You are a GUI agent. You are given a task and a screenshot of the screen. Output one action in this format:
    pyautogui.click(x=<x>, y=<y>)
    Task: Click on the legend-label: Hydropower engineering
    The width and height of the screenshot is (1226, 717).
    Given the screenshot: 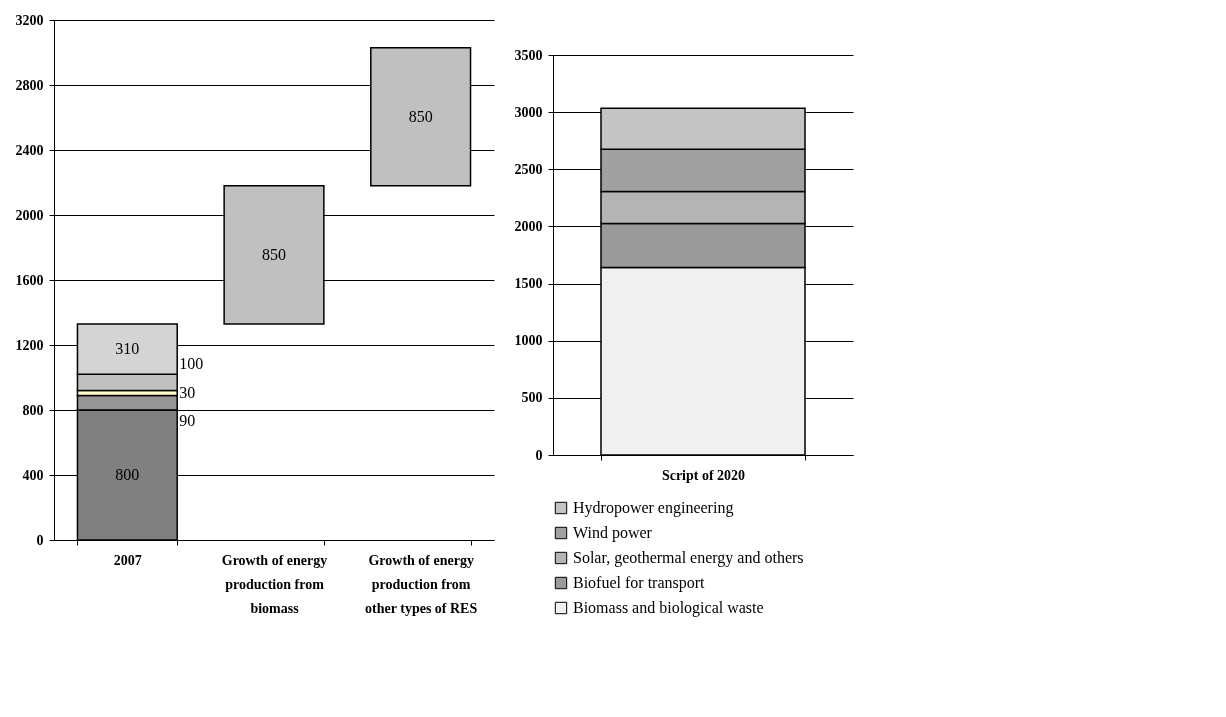 What is the action you would take?
    pyautogui.click(x=653, y=508)
    